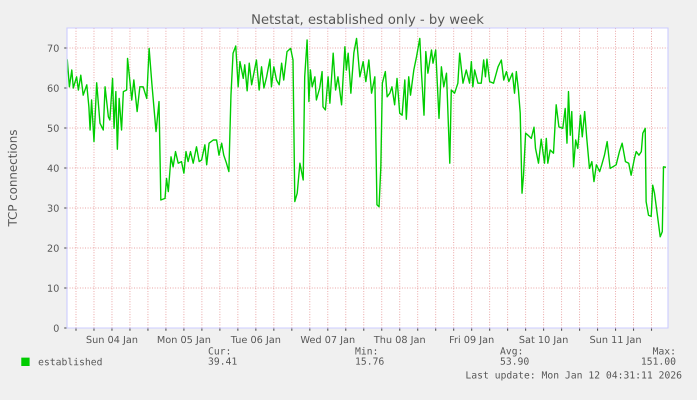 The width and height of the screenshot is (697, 400). Describe the element at coordinates (222, 356) in the screenshot. I see `text: Cur: 39.41` at that location.